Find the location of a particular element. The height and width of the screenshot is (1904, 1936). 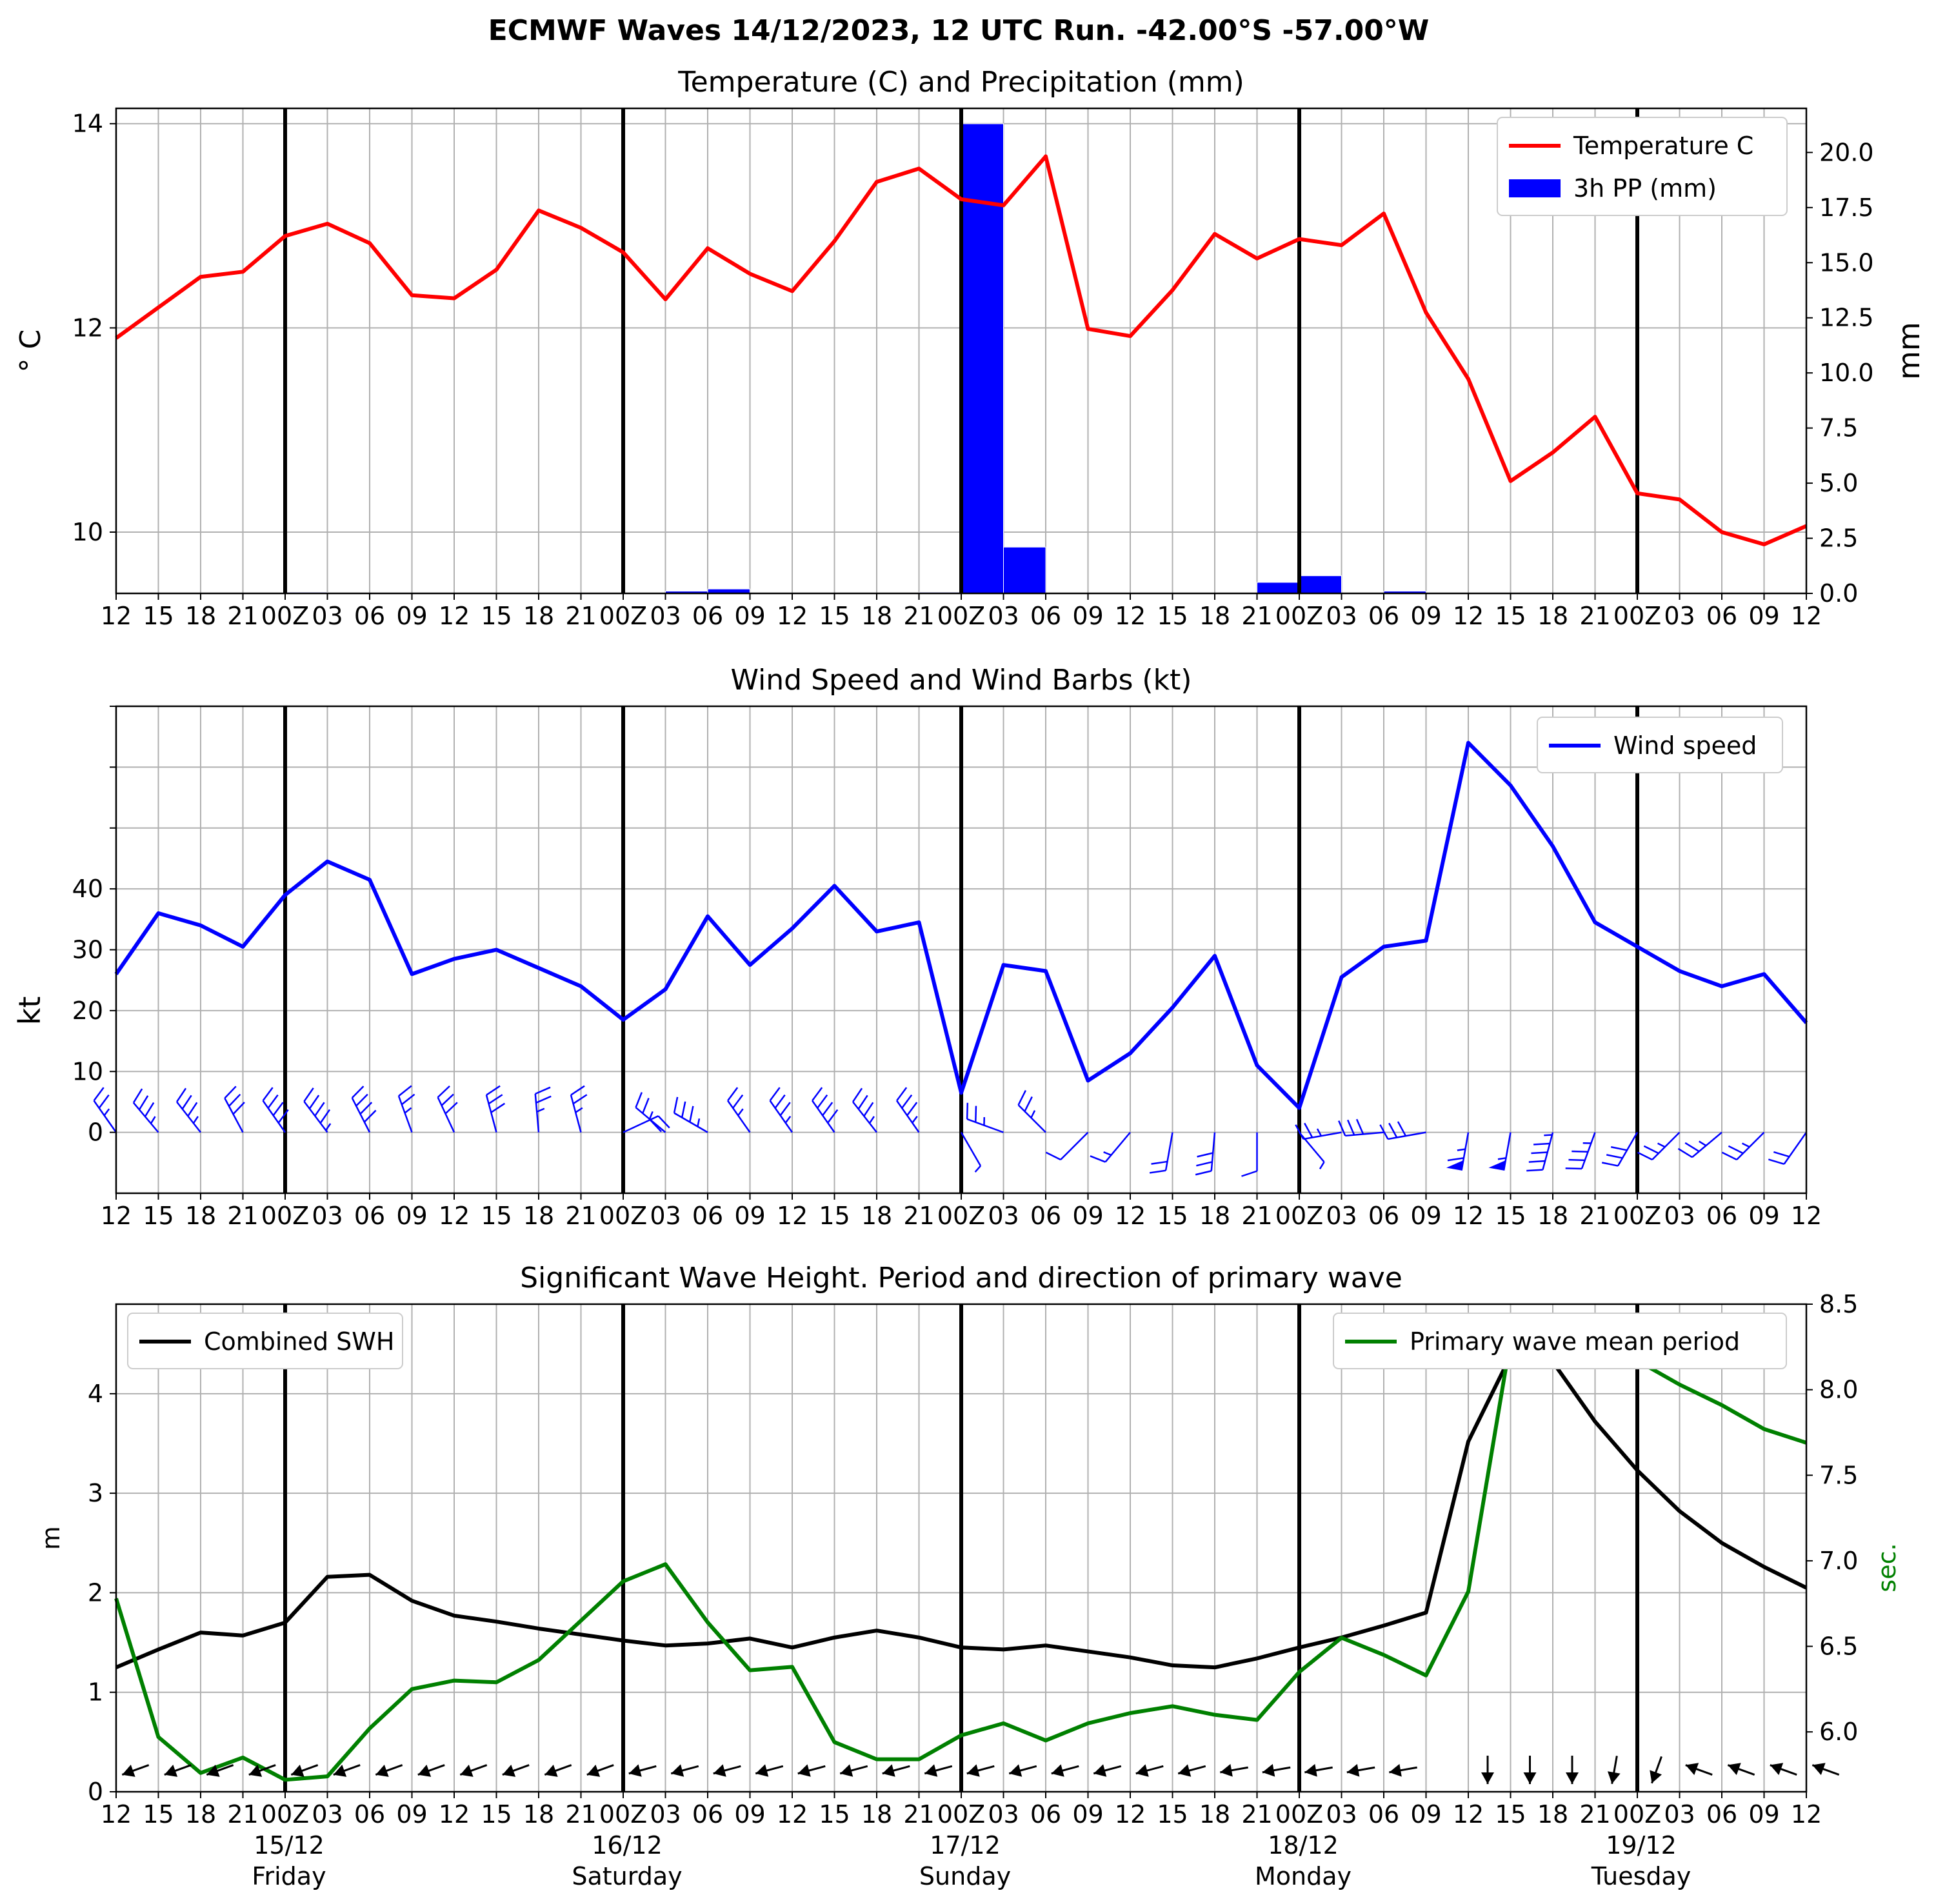

y2-tick-label: 12.5 is located at coordinates (1846, 318).